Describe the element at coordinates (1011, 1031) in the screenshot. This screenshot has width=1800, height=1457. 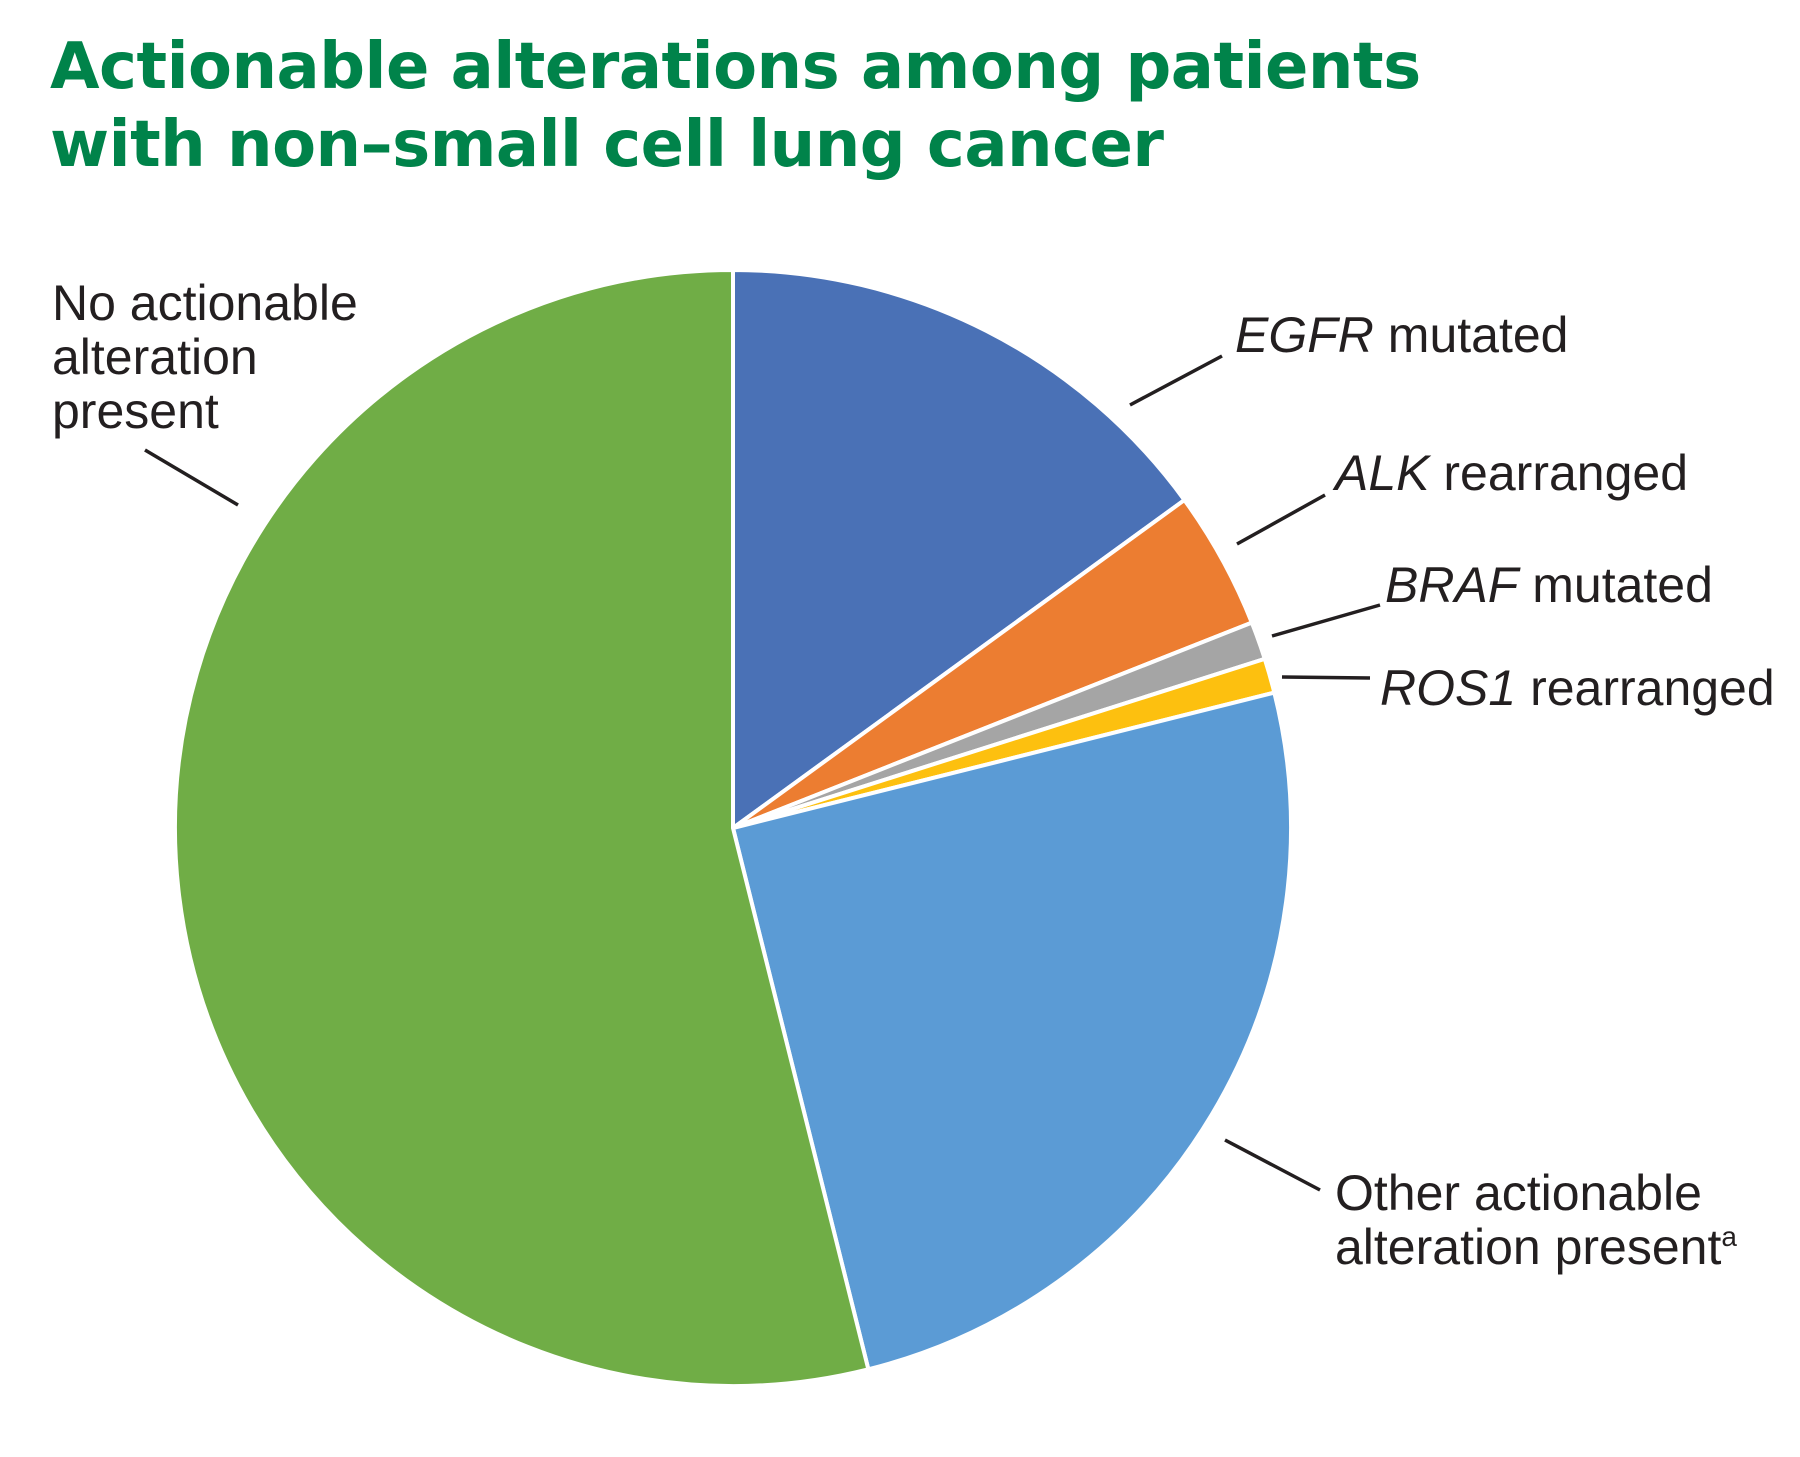
I see `pie-slice-other` at that location.